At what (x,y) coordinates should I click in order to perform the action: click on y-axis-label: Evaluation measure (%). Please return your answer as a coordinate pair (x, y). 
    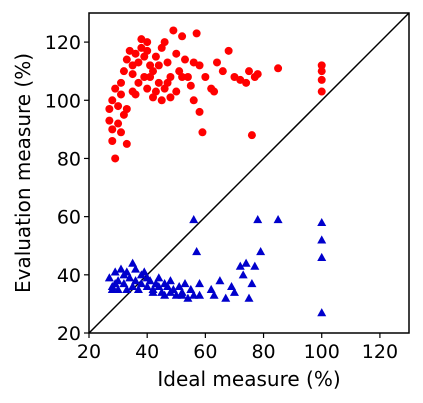
    Looking at the image, I should click on (23, 173).